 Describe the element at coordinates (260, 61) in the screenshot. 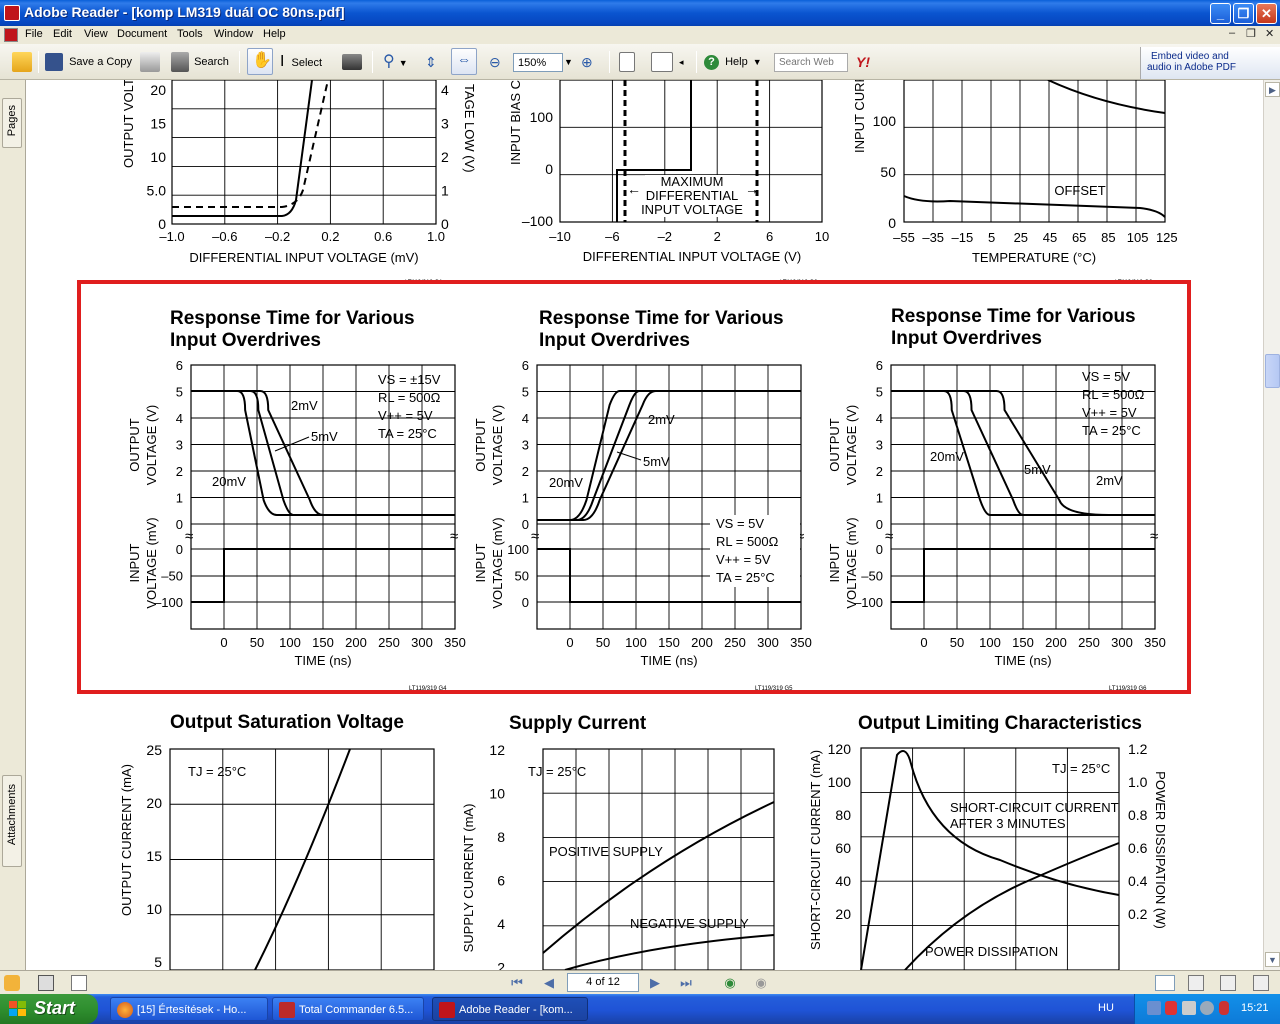

I see `hand-tool-button: ✋` at that location.